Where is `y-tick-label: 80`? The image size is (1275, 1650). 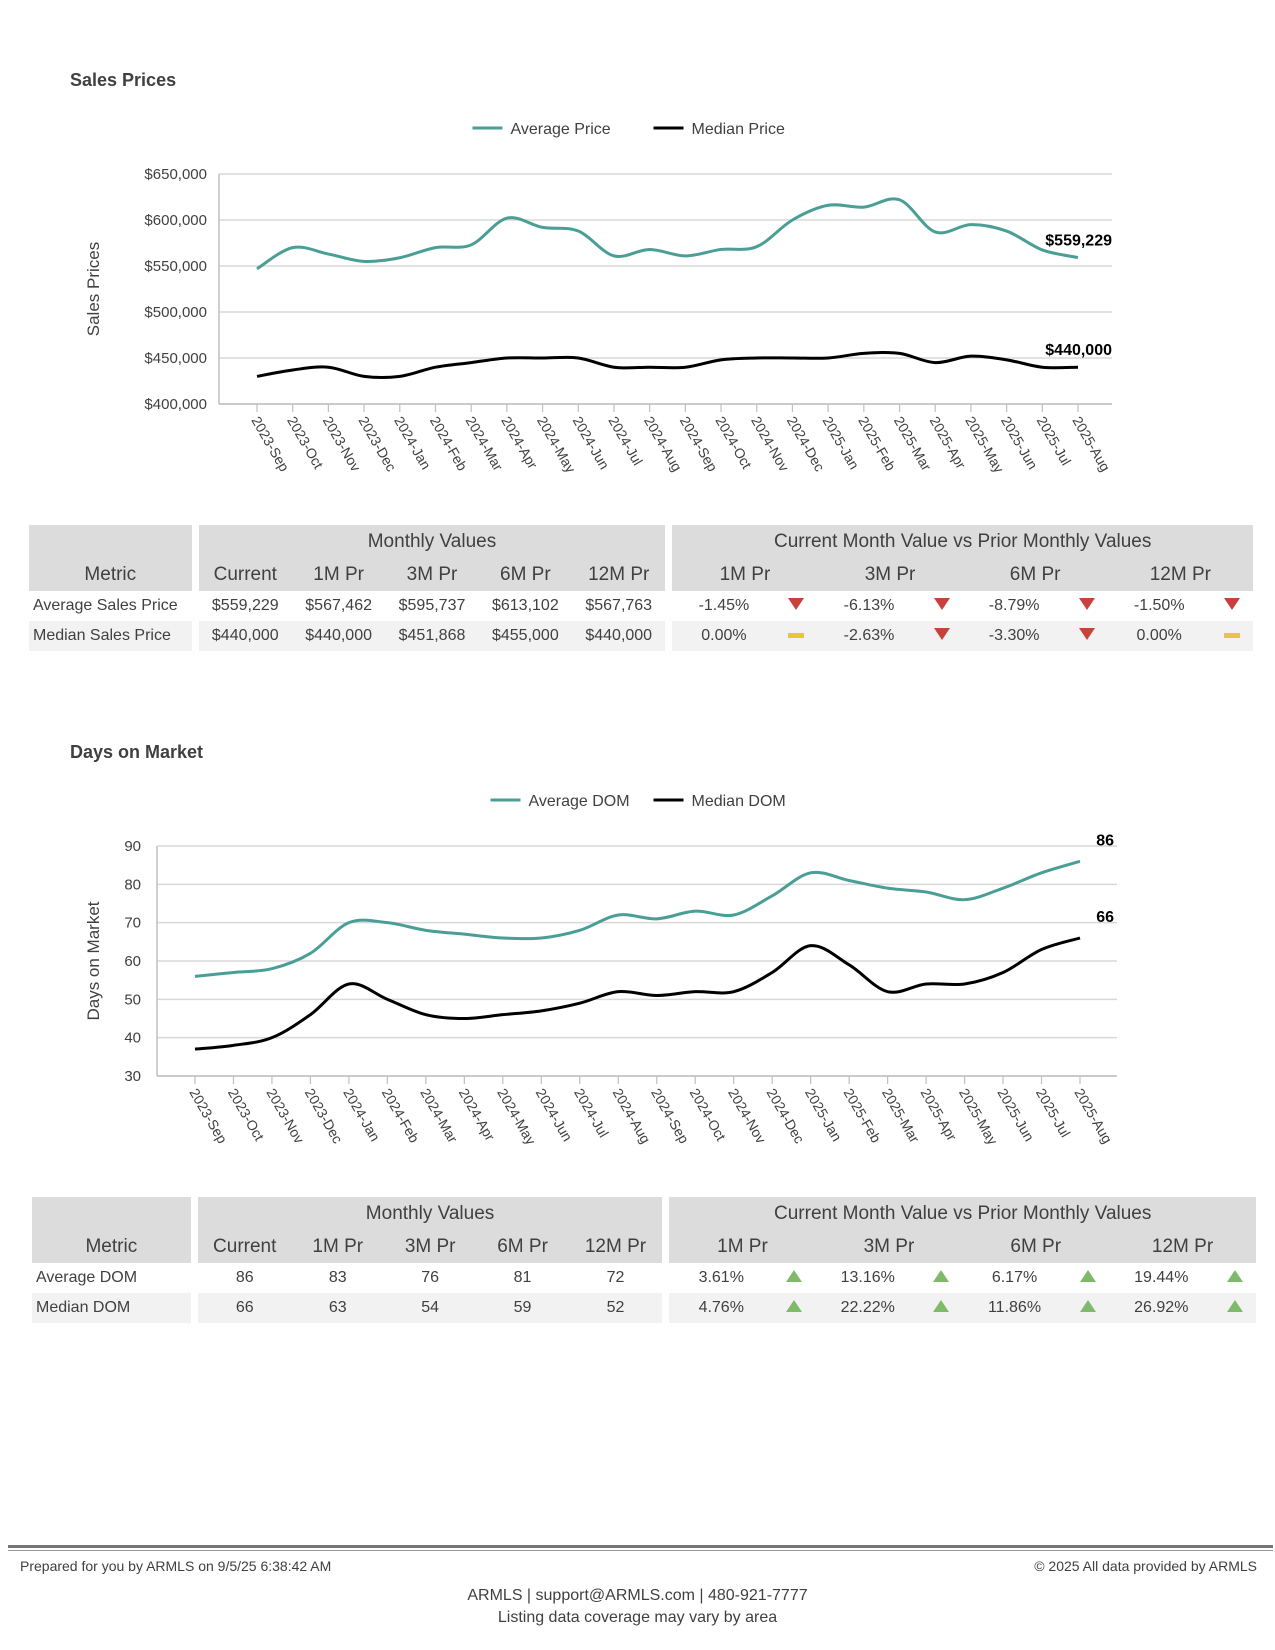
y-tick-label: 80 is located at coordinates (132, 884).